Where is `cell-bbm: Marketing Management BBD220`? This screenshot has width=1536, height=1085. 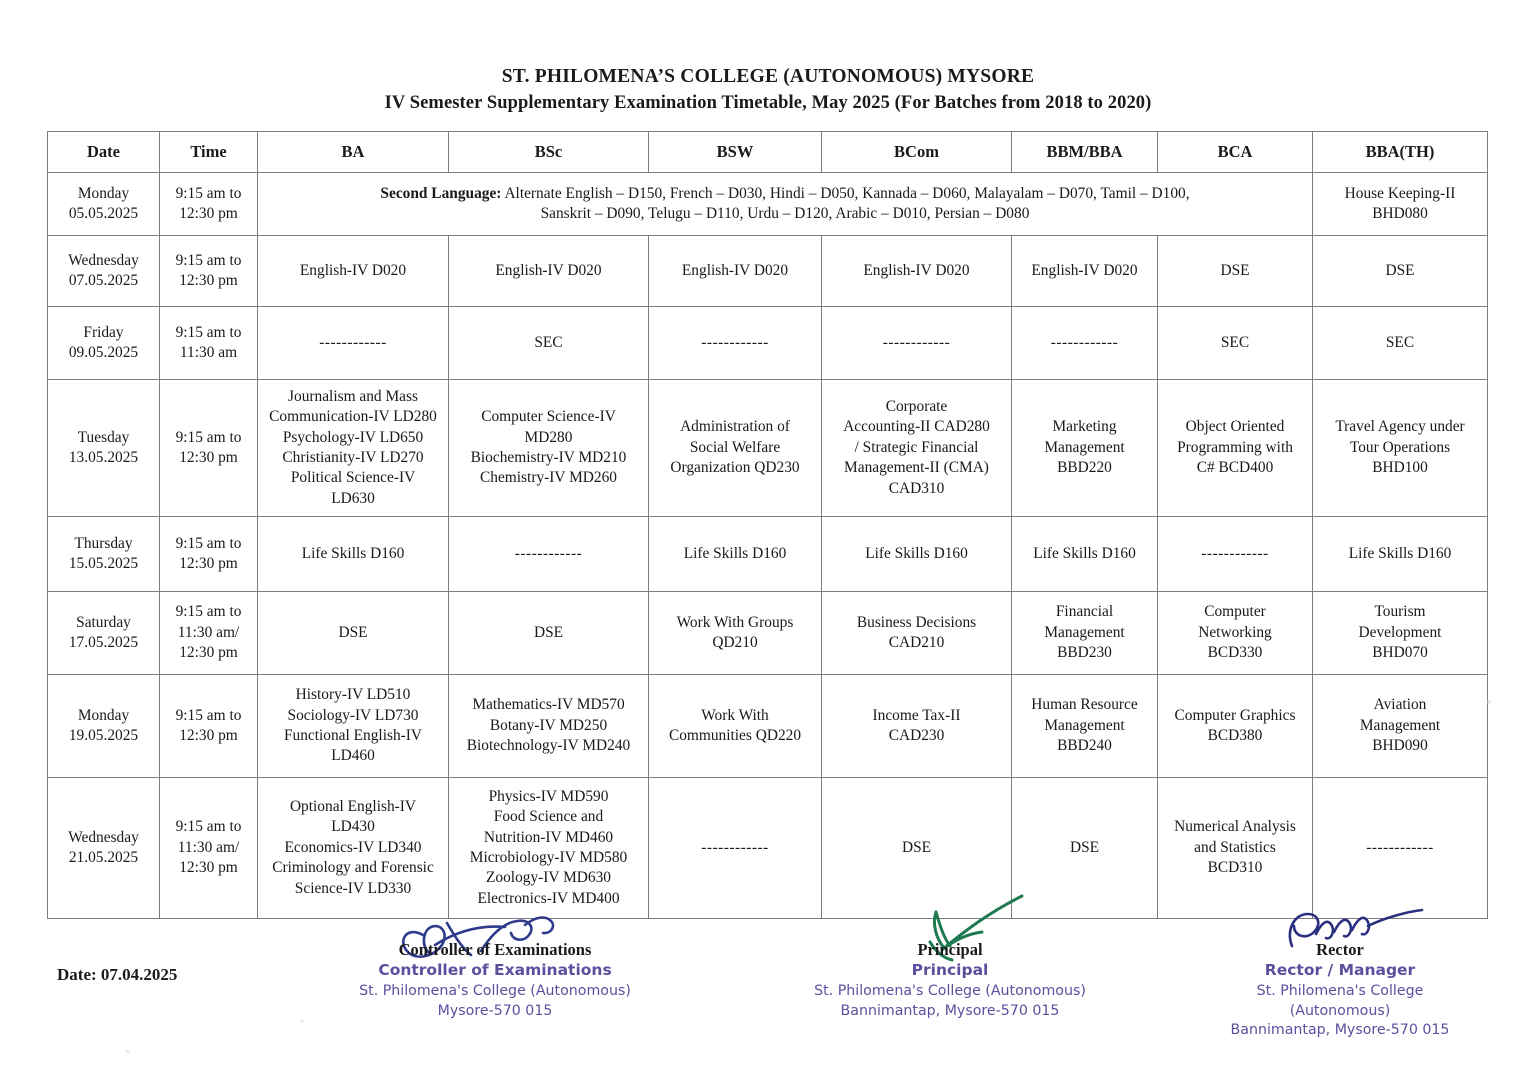 cell-bbm: Marketing Management BBD220 is located at coordinates (1084, 448).